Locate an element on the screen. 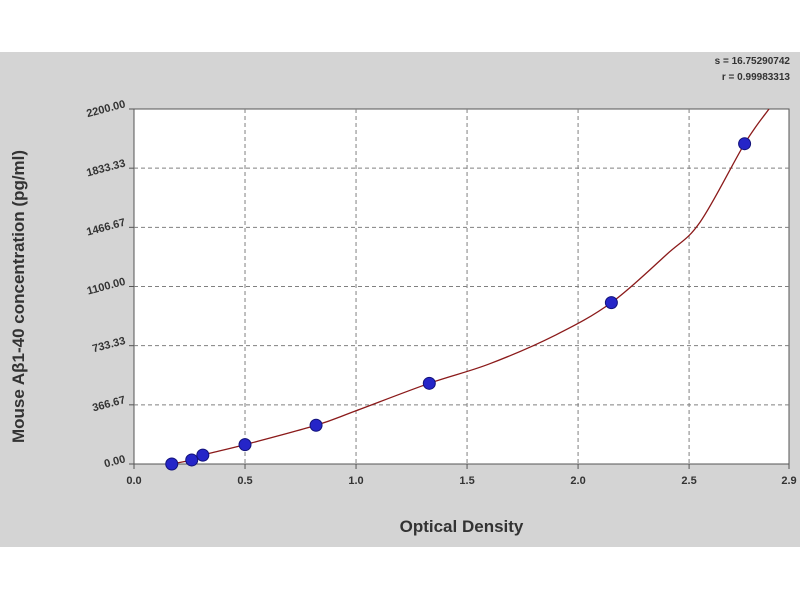 The width and height of the screenshot is (800, 600). x-tick-label: 1.5 is located at coordinates (466, 481).